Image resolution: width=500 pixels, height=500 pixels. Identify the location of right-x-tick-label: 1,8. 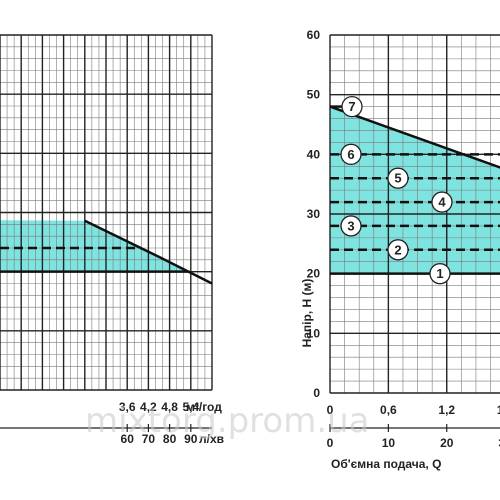
(498, 410).